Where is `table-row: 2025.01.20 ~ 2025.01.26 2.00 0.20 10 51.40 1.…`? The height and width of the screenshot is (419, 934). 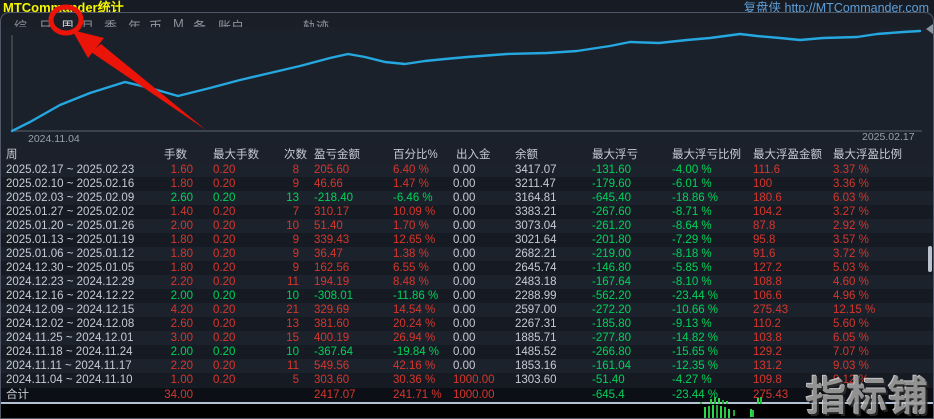 table-row: 2025.01.20 ~ 2025.01.26 2.00 0.20 10 51.40 1.… is located at coordinates (467, 226).